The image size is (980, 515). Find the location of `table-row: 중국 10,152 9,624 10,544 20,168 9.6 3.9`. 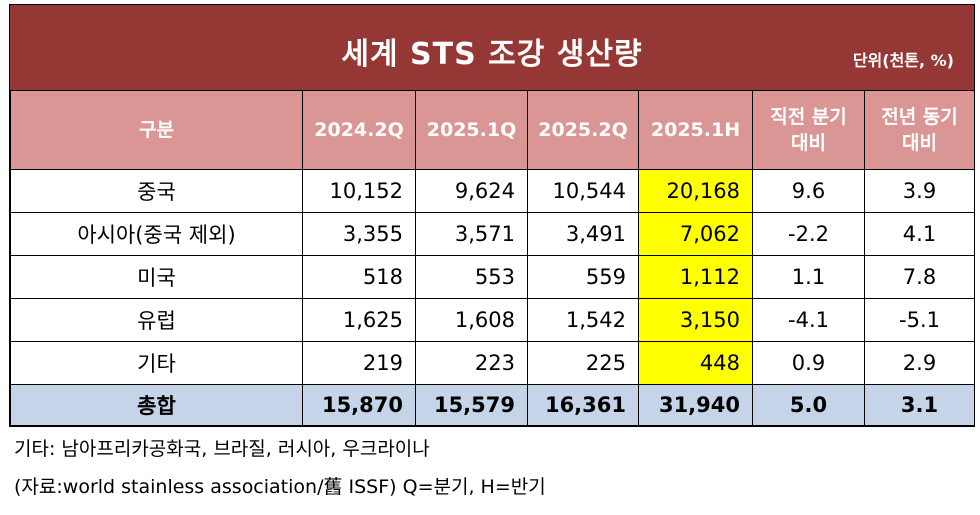

table-row: 중국 10,152 9,624 10,544 20,168 9.6 3.9 is located at coordinates (492, 191).